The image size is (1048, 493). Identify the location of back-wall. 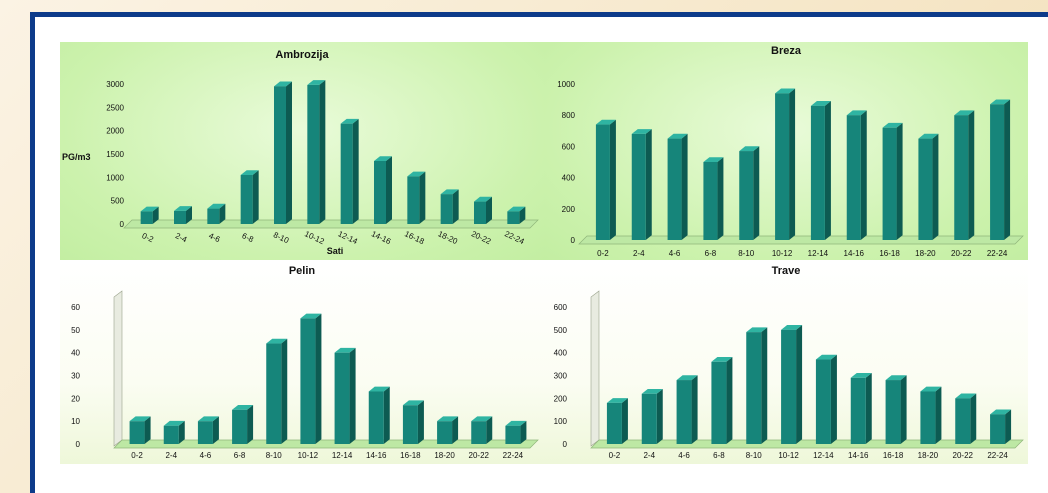
(595, 368).